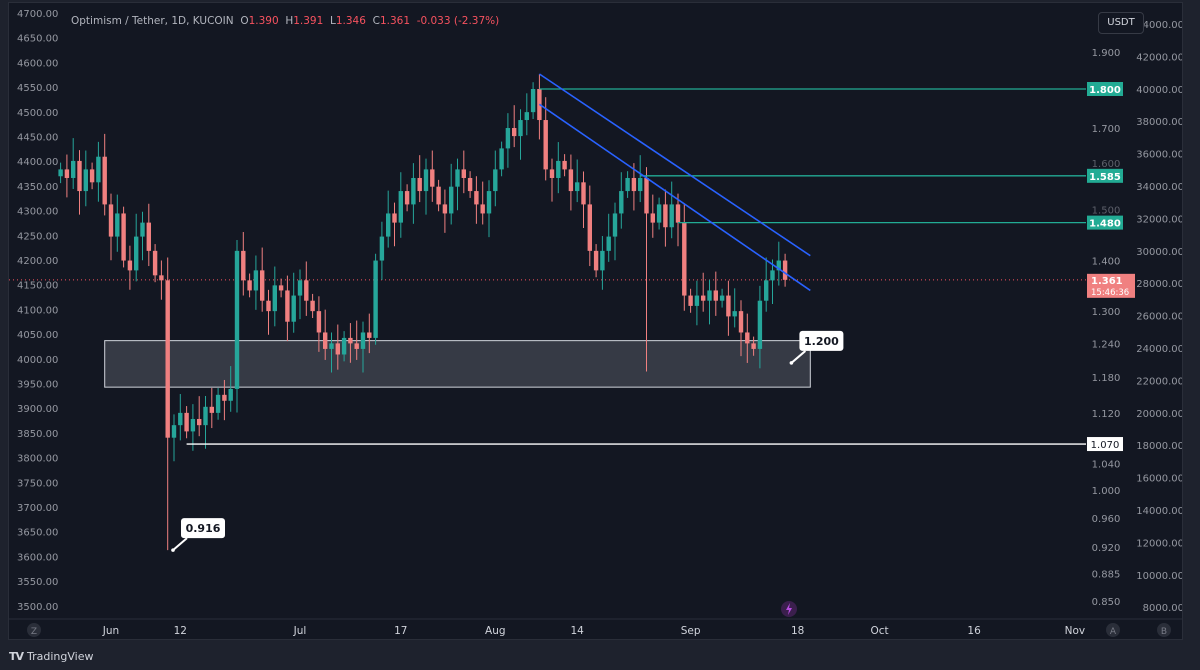 The image size is (1200, 670). What do you see at coordinates (1106, 312) in the screenshot?
I see `price-tick-label: 1.300` at bounding box center [1106, 312].